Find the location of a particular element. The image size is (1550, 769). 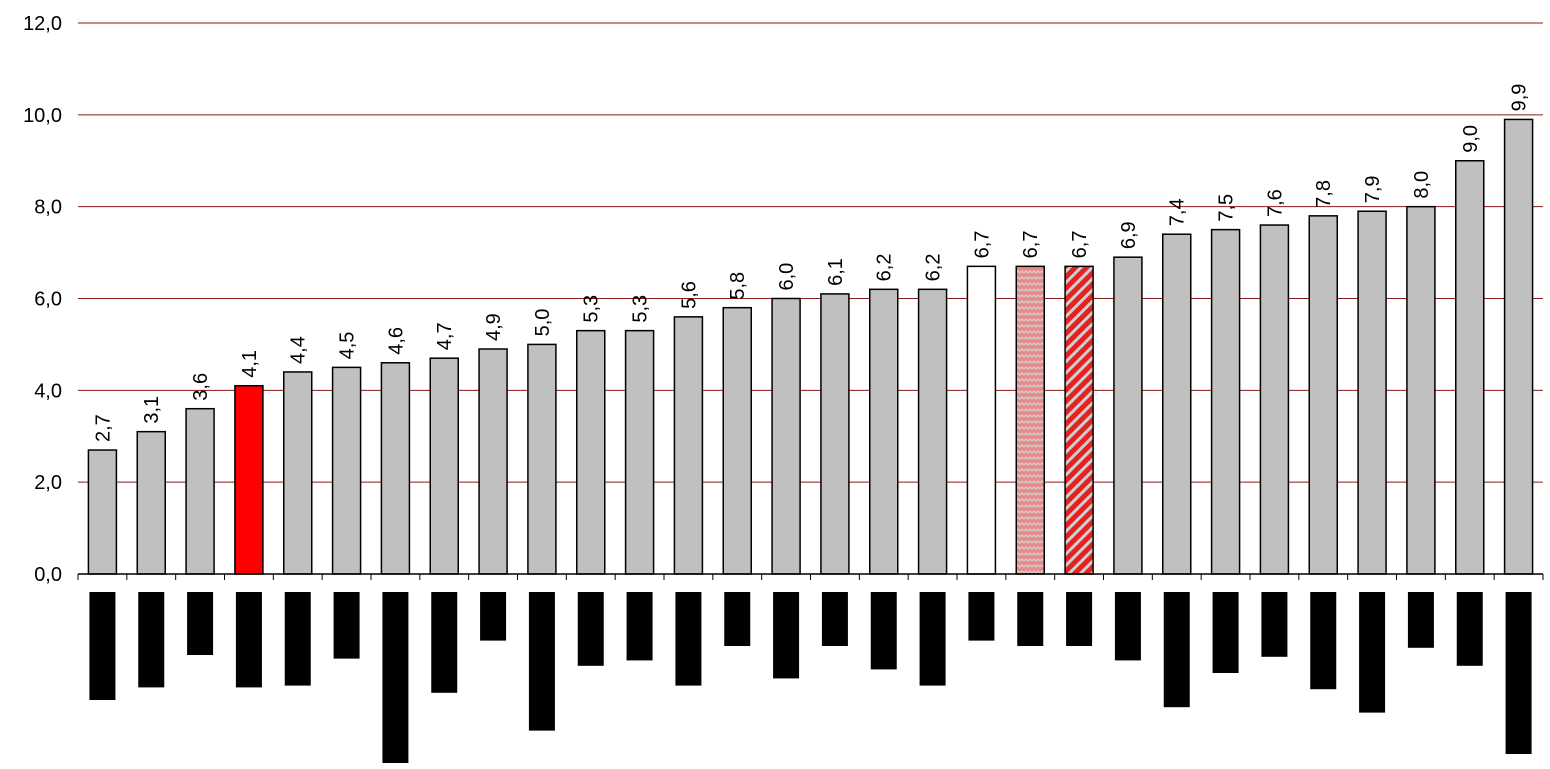

data-label: 8,0 is located at coordinates (1422, 185).